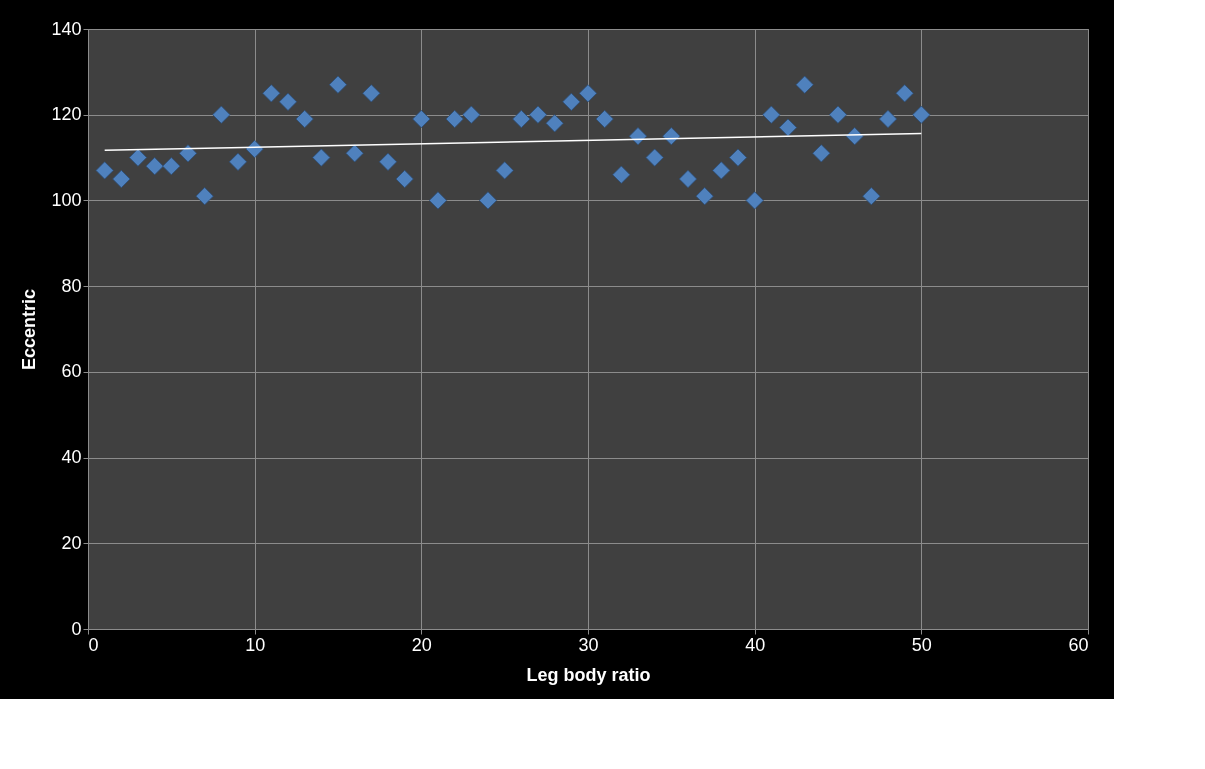 Image resolution: width=1205 pixels, height=769 pixels. What do you see at coordinates (29, 329) in the screenshot?
I see `y-axis-title: Eccentric` at bounding box center [29, 329].